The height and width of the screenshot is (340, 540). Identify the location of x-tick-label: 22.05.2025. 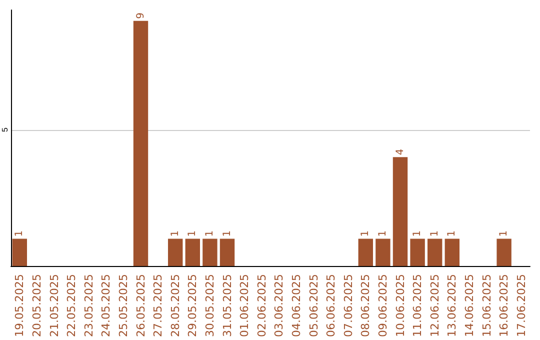
(71, 306).